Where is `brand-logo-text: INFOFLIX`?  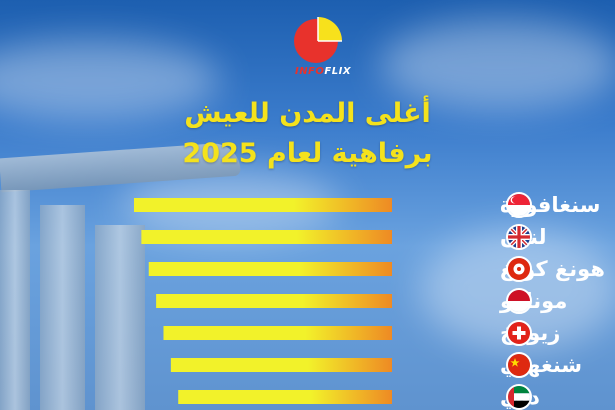
brand-logo-text: INFOFLIX is located at coordinates (323, 71).